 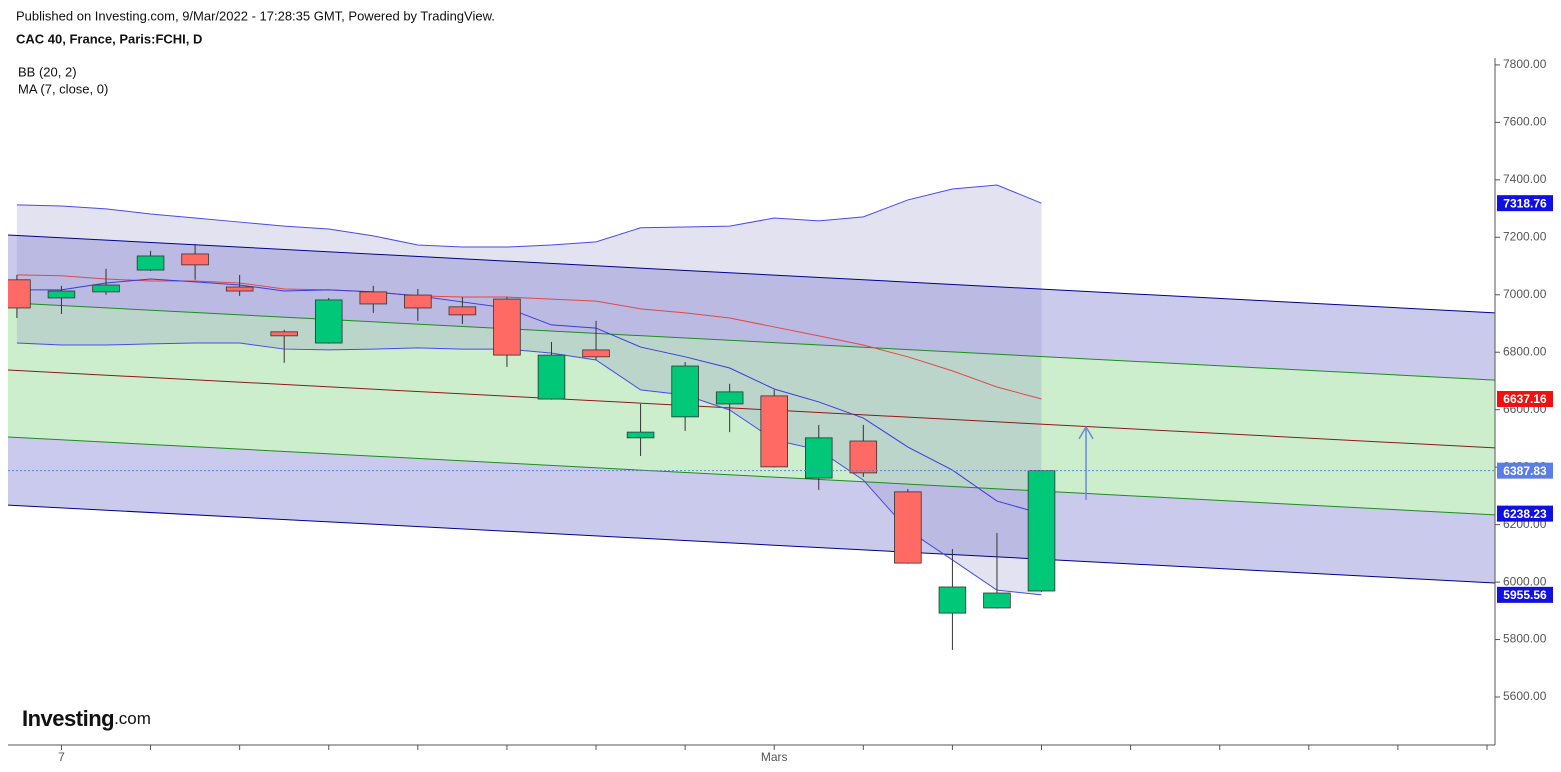 I want to click on y-tick-label: 7400.00, so click(x=1525, y=179).